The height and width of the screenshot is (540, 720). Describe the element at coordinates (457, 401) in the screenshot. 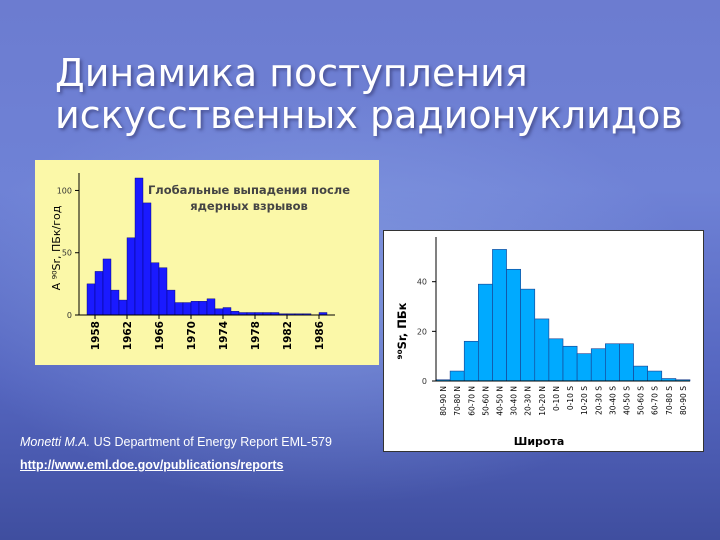

I see `latitude-x-tick-label: 70-80 N` at that location.